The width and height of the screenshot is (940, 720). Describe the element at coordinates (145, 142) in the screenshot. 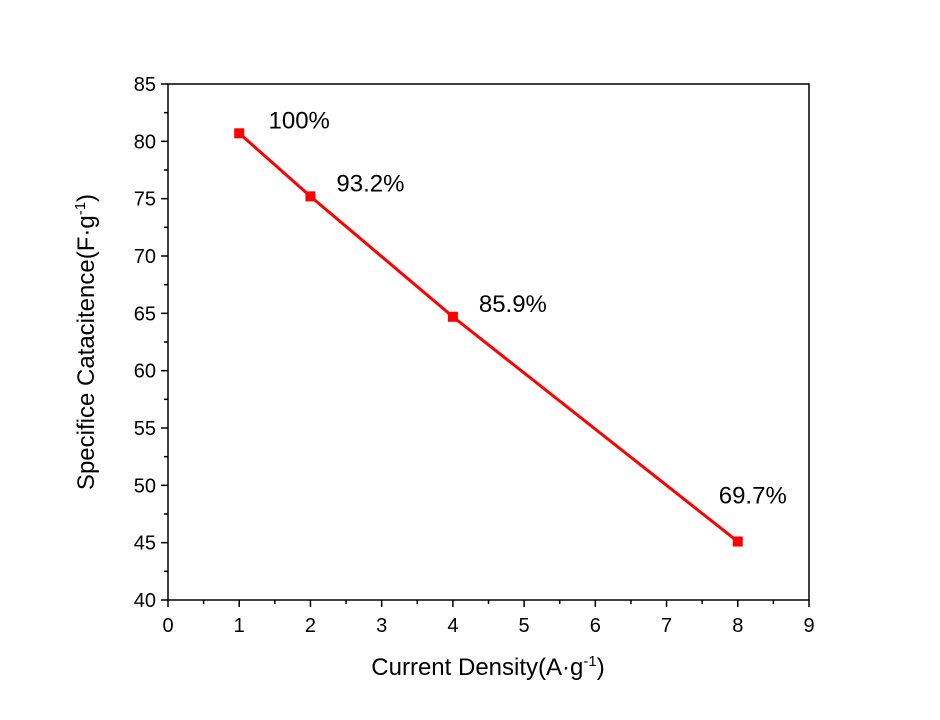

I see `y-tick-label: 80` at that location.